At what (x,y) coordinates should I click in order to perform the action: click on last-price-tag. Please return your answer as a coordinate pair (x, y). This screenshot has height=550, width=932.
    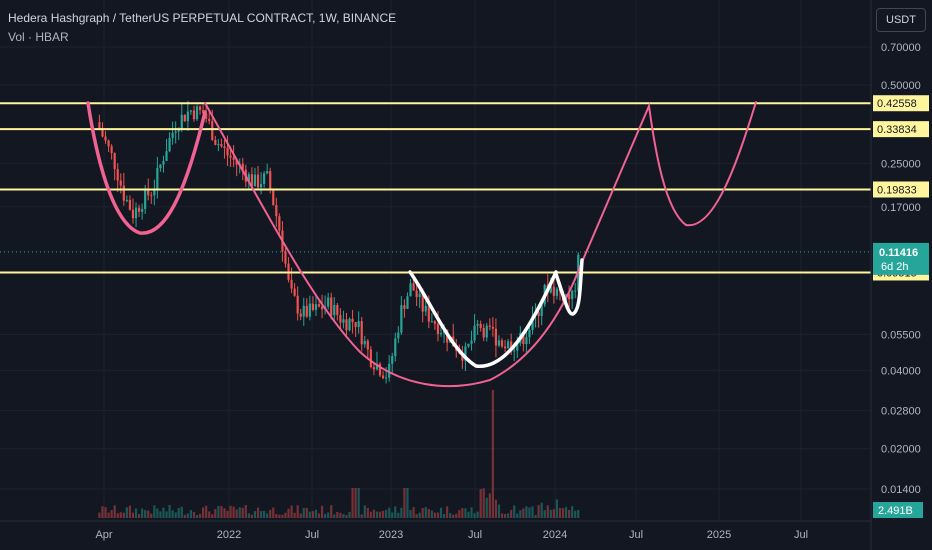
    Looking at the image, I should click on (901, 258).